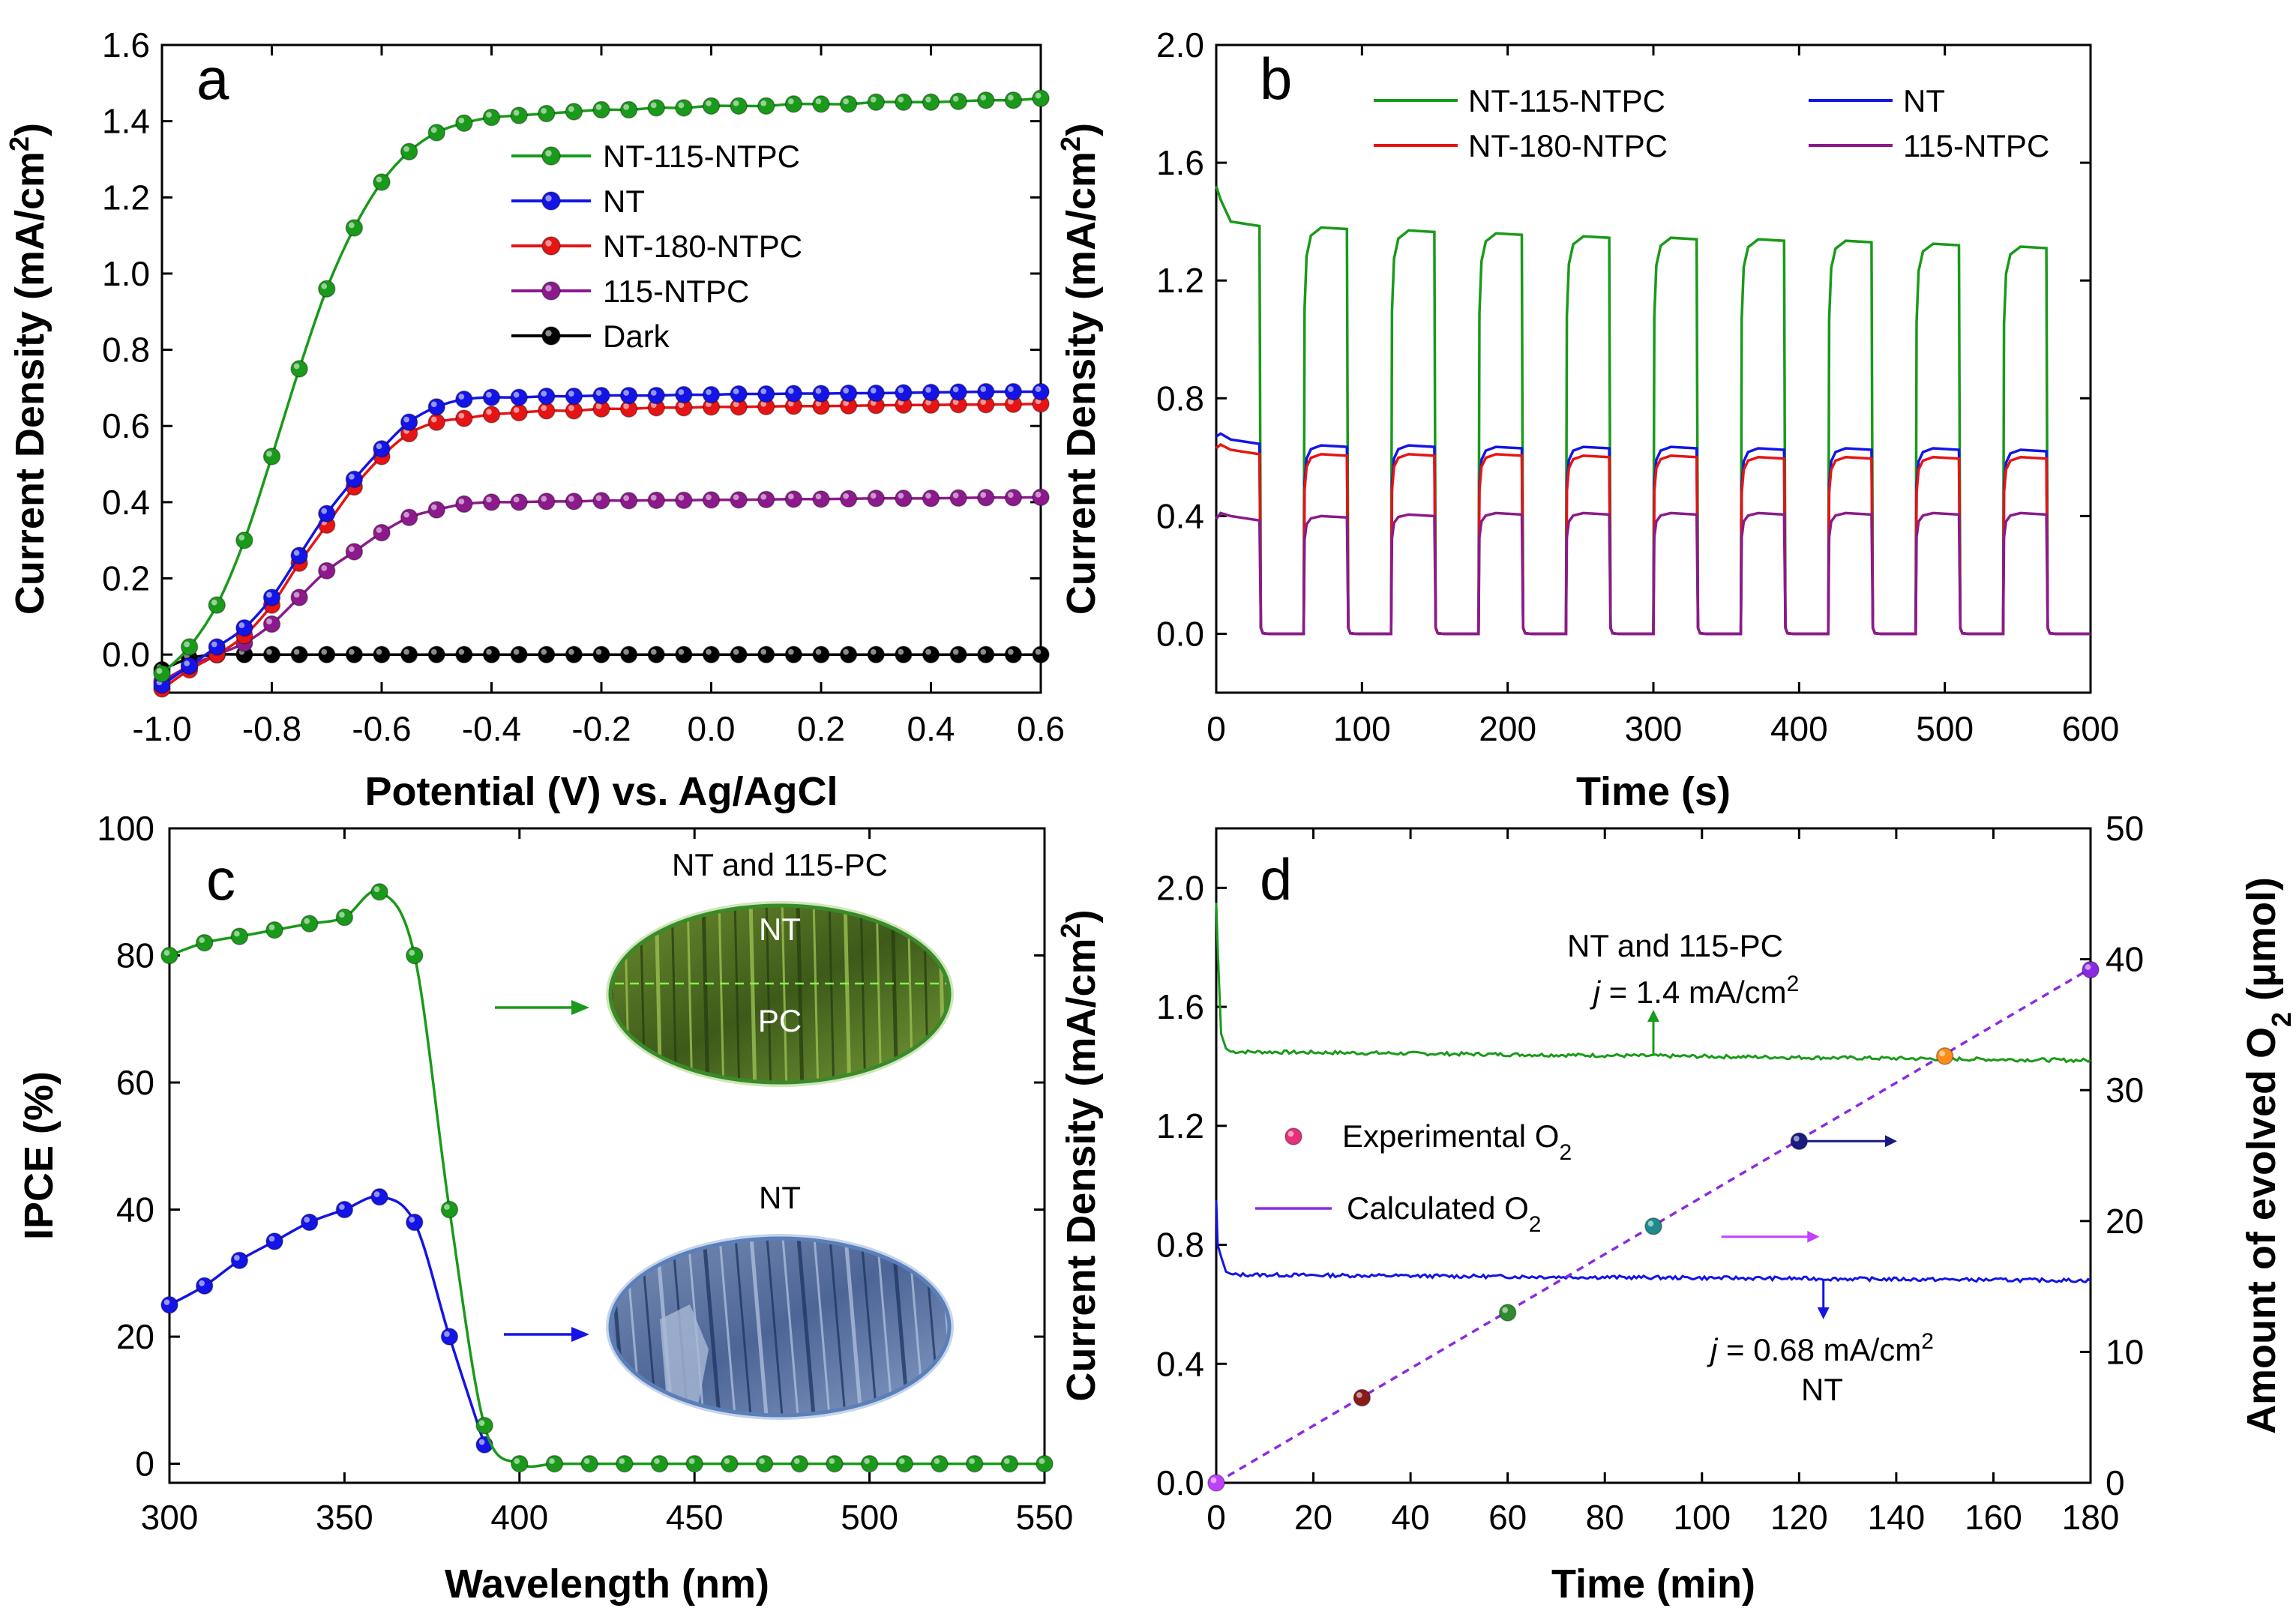  Describe the element at coordinates (38, 1155) in the screenshot. I see `y-axis-title: IPCE (%)` at that location.